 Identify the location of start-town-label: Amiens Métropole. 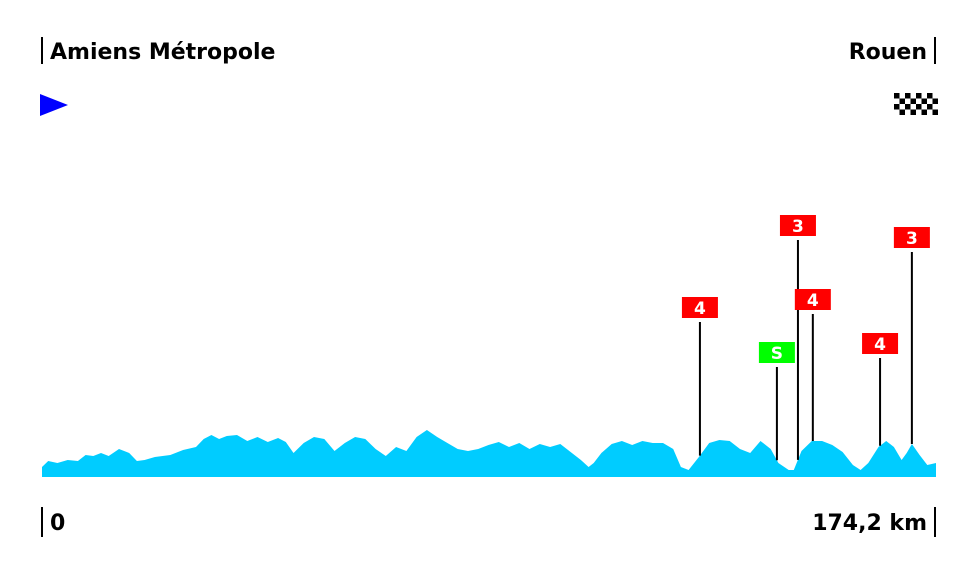
(162, 52).